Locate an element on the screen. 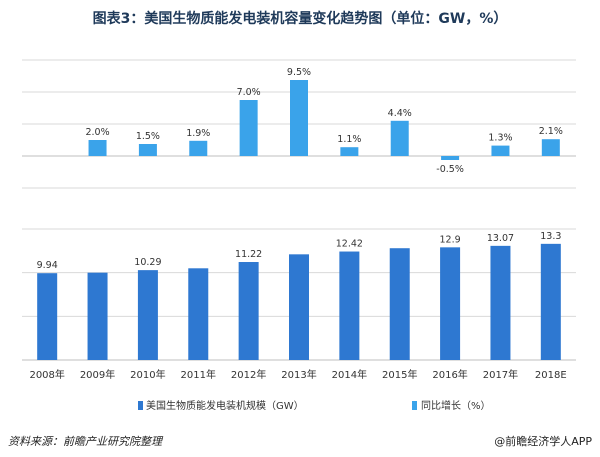 The height and width of the screenshot is (457, 600). growth-data-label: 1.9% is located at coordinates (198, 133).